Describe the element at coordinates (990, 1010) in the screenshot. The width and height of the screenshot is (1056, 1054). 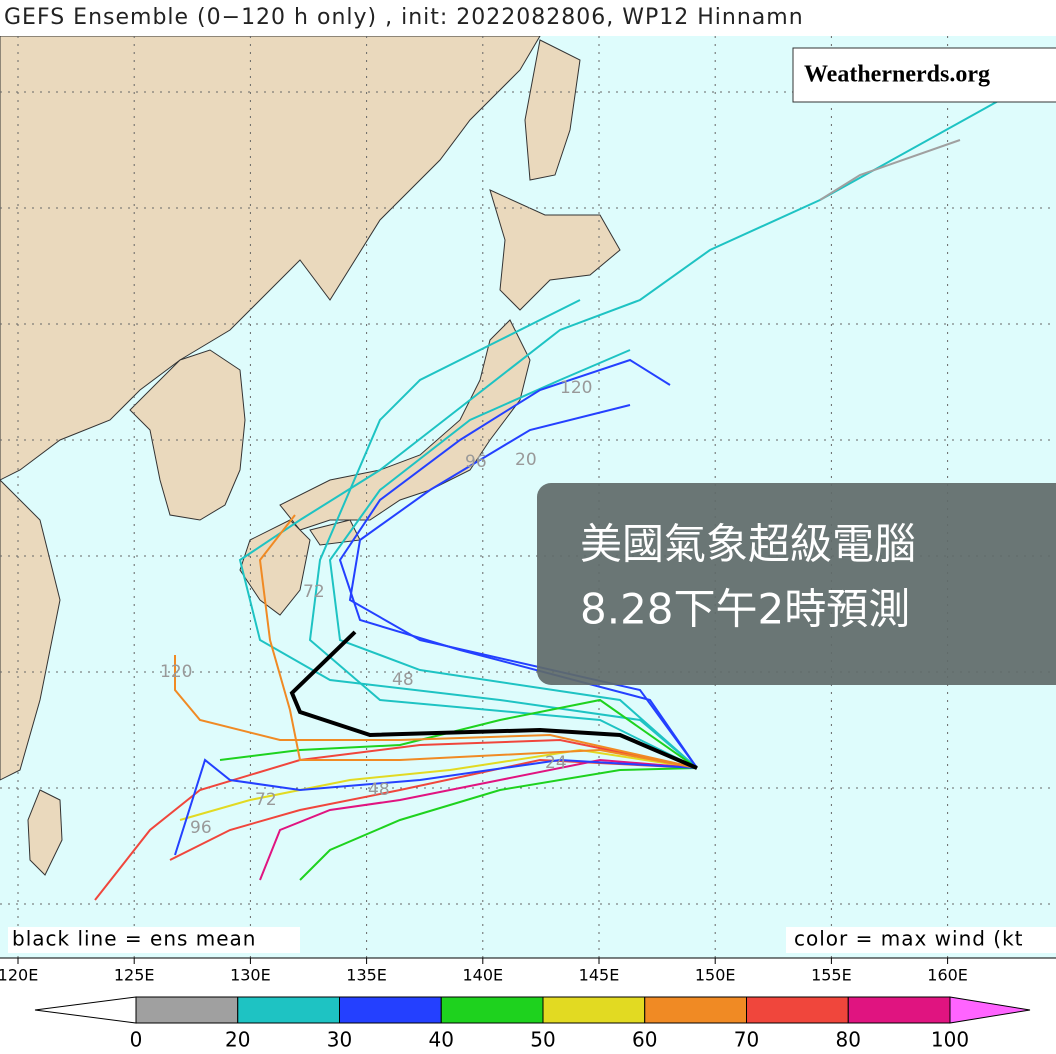
I see `colorbar-over` at that location.